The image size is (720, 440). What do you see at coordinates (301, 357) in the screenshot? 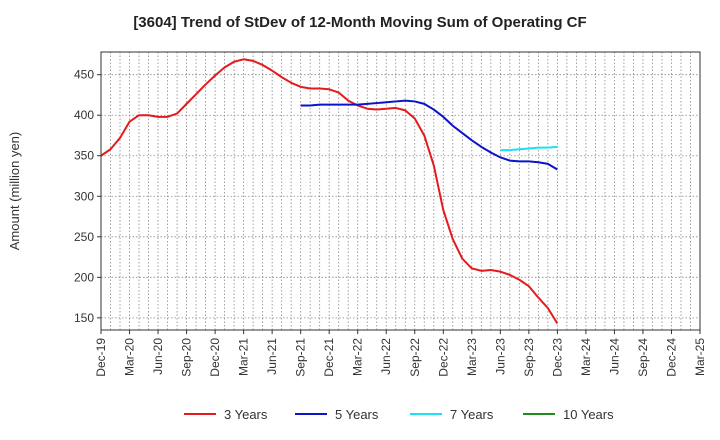
I see `x-tick-label: Sep-21` at bounding box center [301, 357].